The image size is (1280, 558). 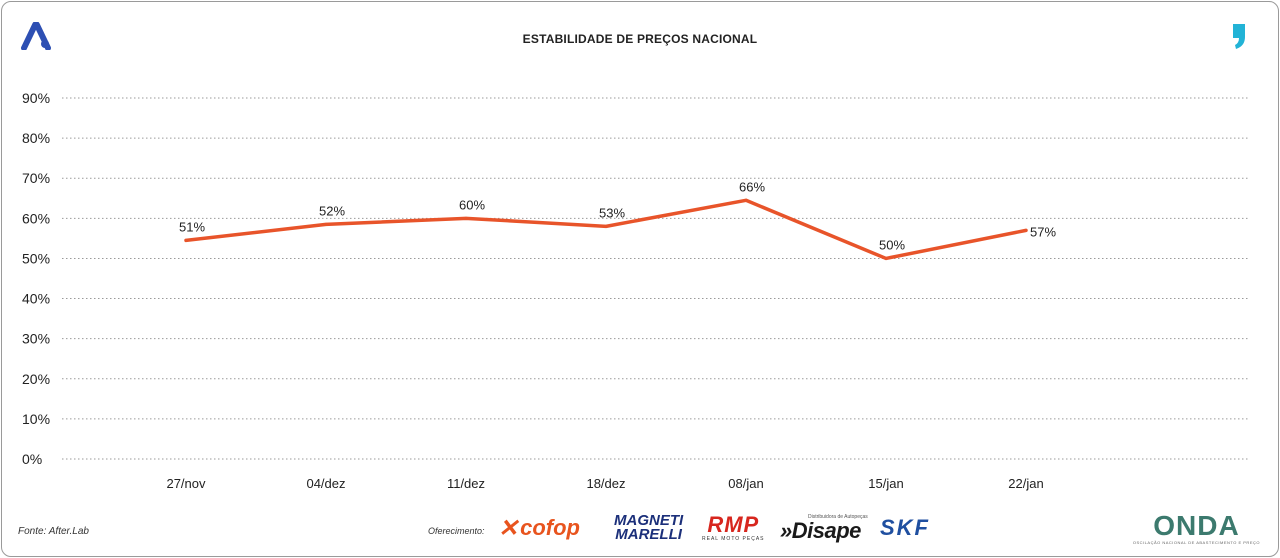 What do you see at coordinates (508, 528) in the screenshot?
I see `cofop-x-icon: ✕` at bounding box center [508, 528].